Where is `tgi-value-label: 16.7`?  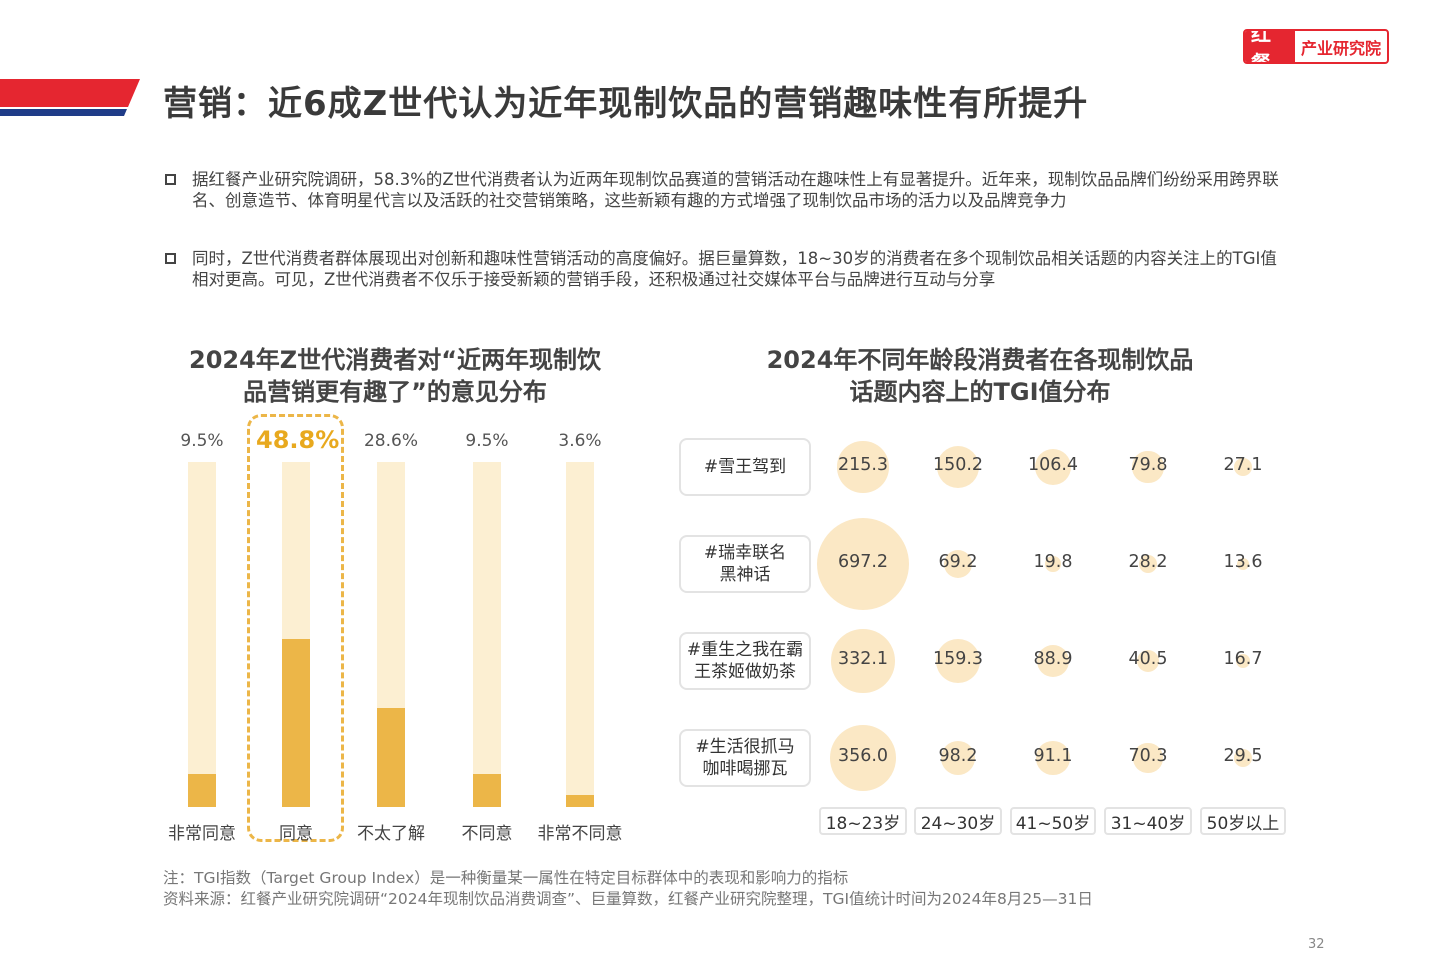
tgi-value-label: 16.7 is located at coordinates (1243, 659).